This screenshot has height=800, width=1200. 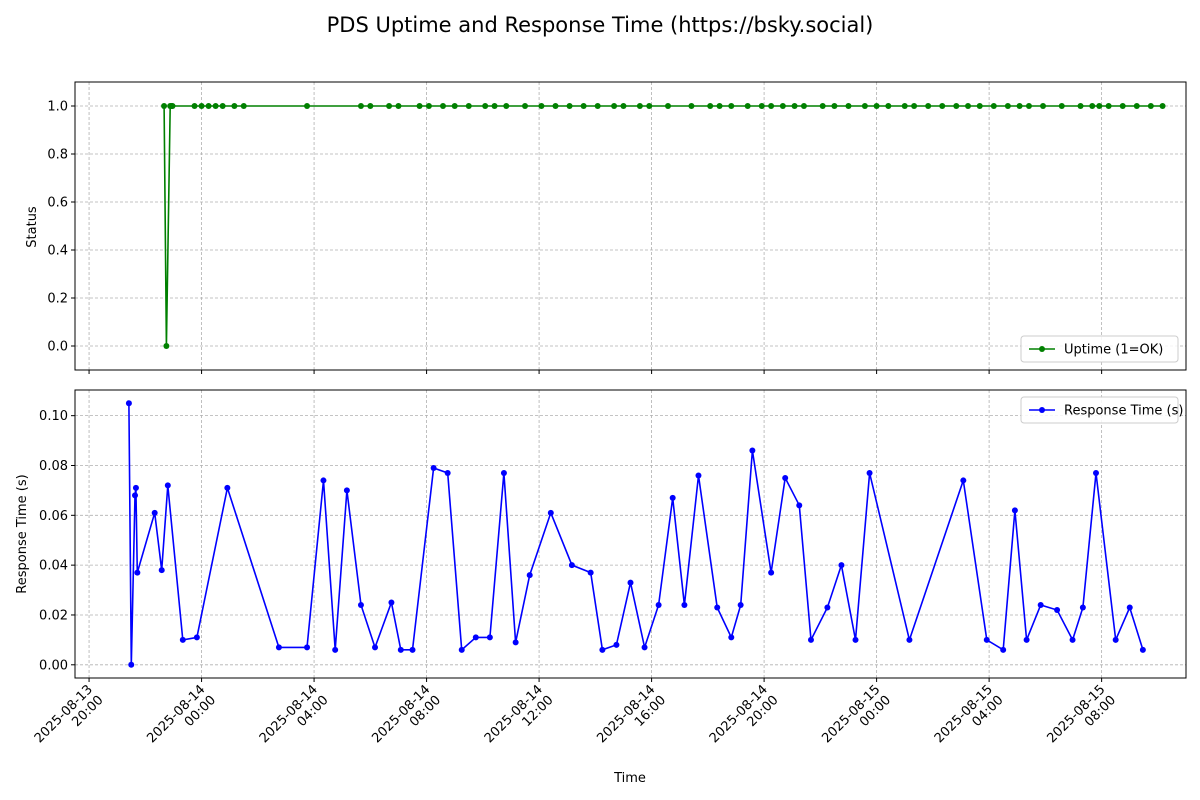 What do you see at coordinates (53, 516) in the screenshot?
I see `y-tick-label: 0.06` at bounding box center [53, 516].